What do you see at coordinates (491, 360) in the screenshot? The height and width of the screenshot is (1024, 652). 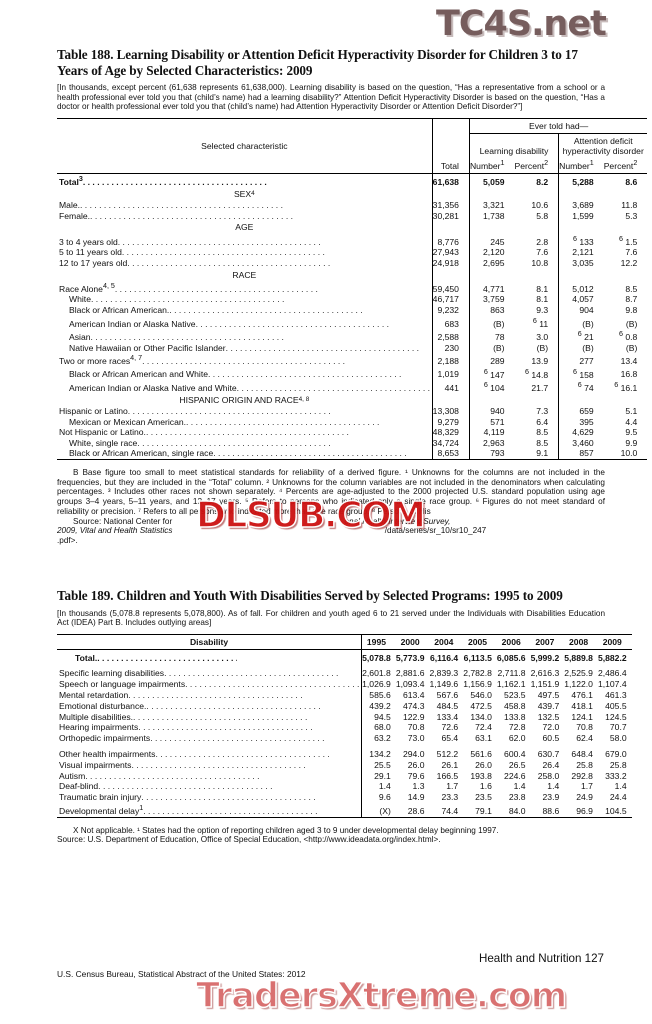 I see `row-ld-number: 289` at bounding box center [491, 360].